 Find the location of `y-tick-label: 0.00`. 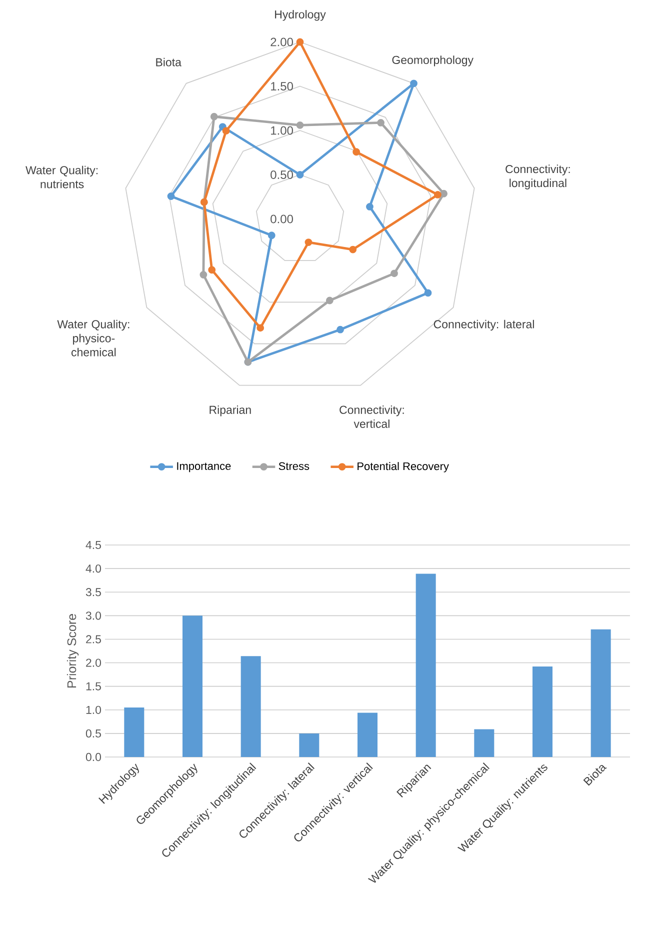

y-tick-label: 0.00 is located at coordinates (282, 219).